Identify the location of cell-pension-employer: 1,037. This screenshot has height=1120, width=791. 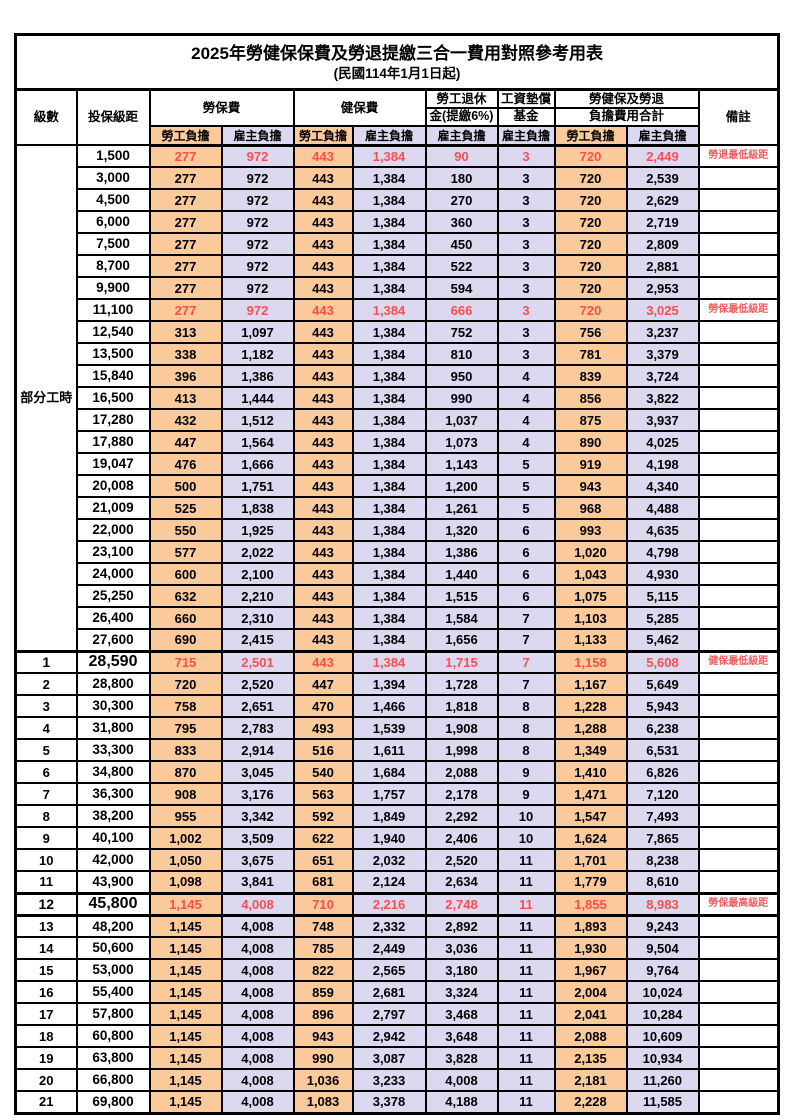
(461, 420).